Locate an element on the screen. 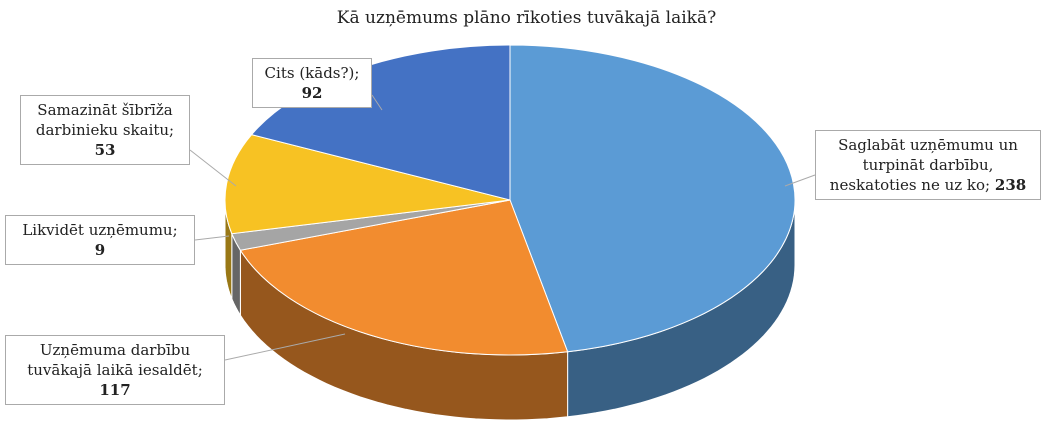  category-label: Likvidēt uzņēmumu; is located at coordinates (100, 230).